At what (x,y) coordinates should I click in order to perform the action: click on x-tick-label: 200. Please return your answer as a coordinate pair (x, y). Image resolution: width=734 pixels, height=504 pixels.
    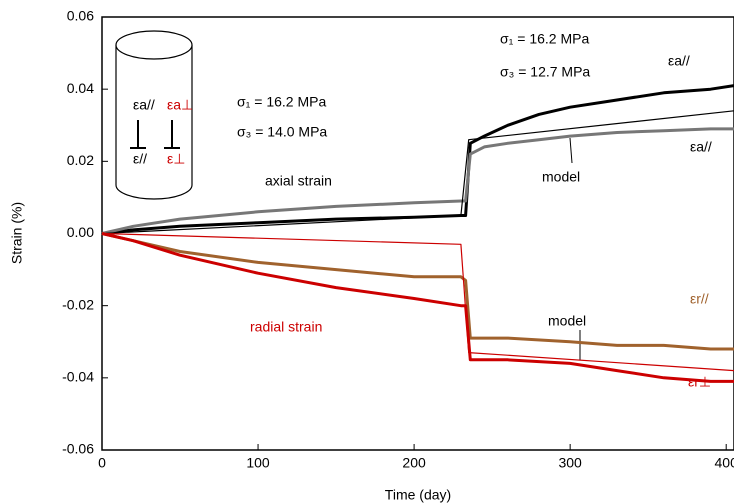
    Looking at the image, I should click on (414, 463).